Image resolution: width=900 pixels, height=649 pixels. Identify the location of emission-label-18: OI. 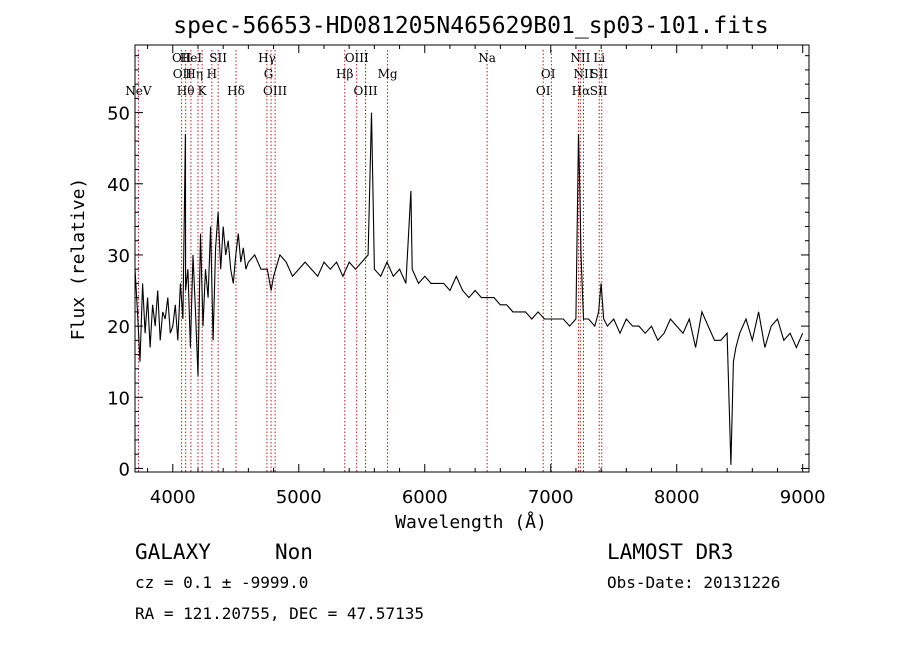
(548, 74).